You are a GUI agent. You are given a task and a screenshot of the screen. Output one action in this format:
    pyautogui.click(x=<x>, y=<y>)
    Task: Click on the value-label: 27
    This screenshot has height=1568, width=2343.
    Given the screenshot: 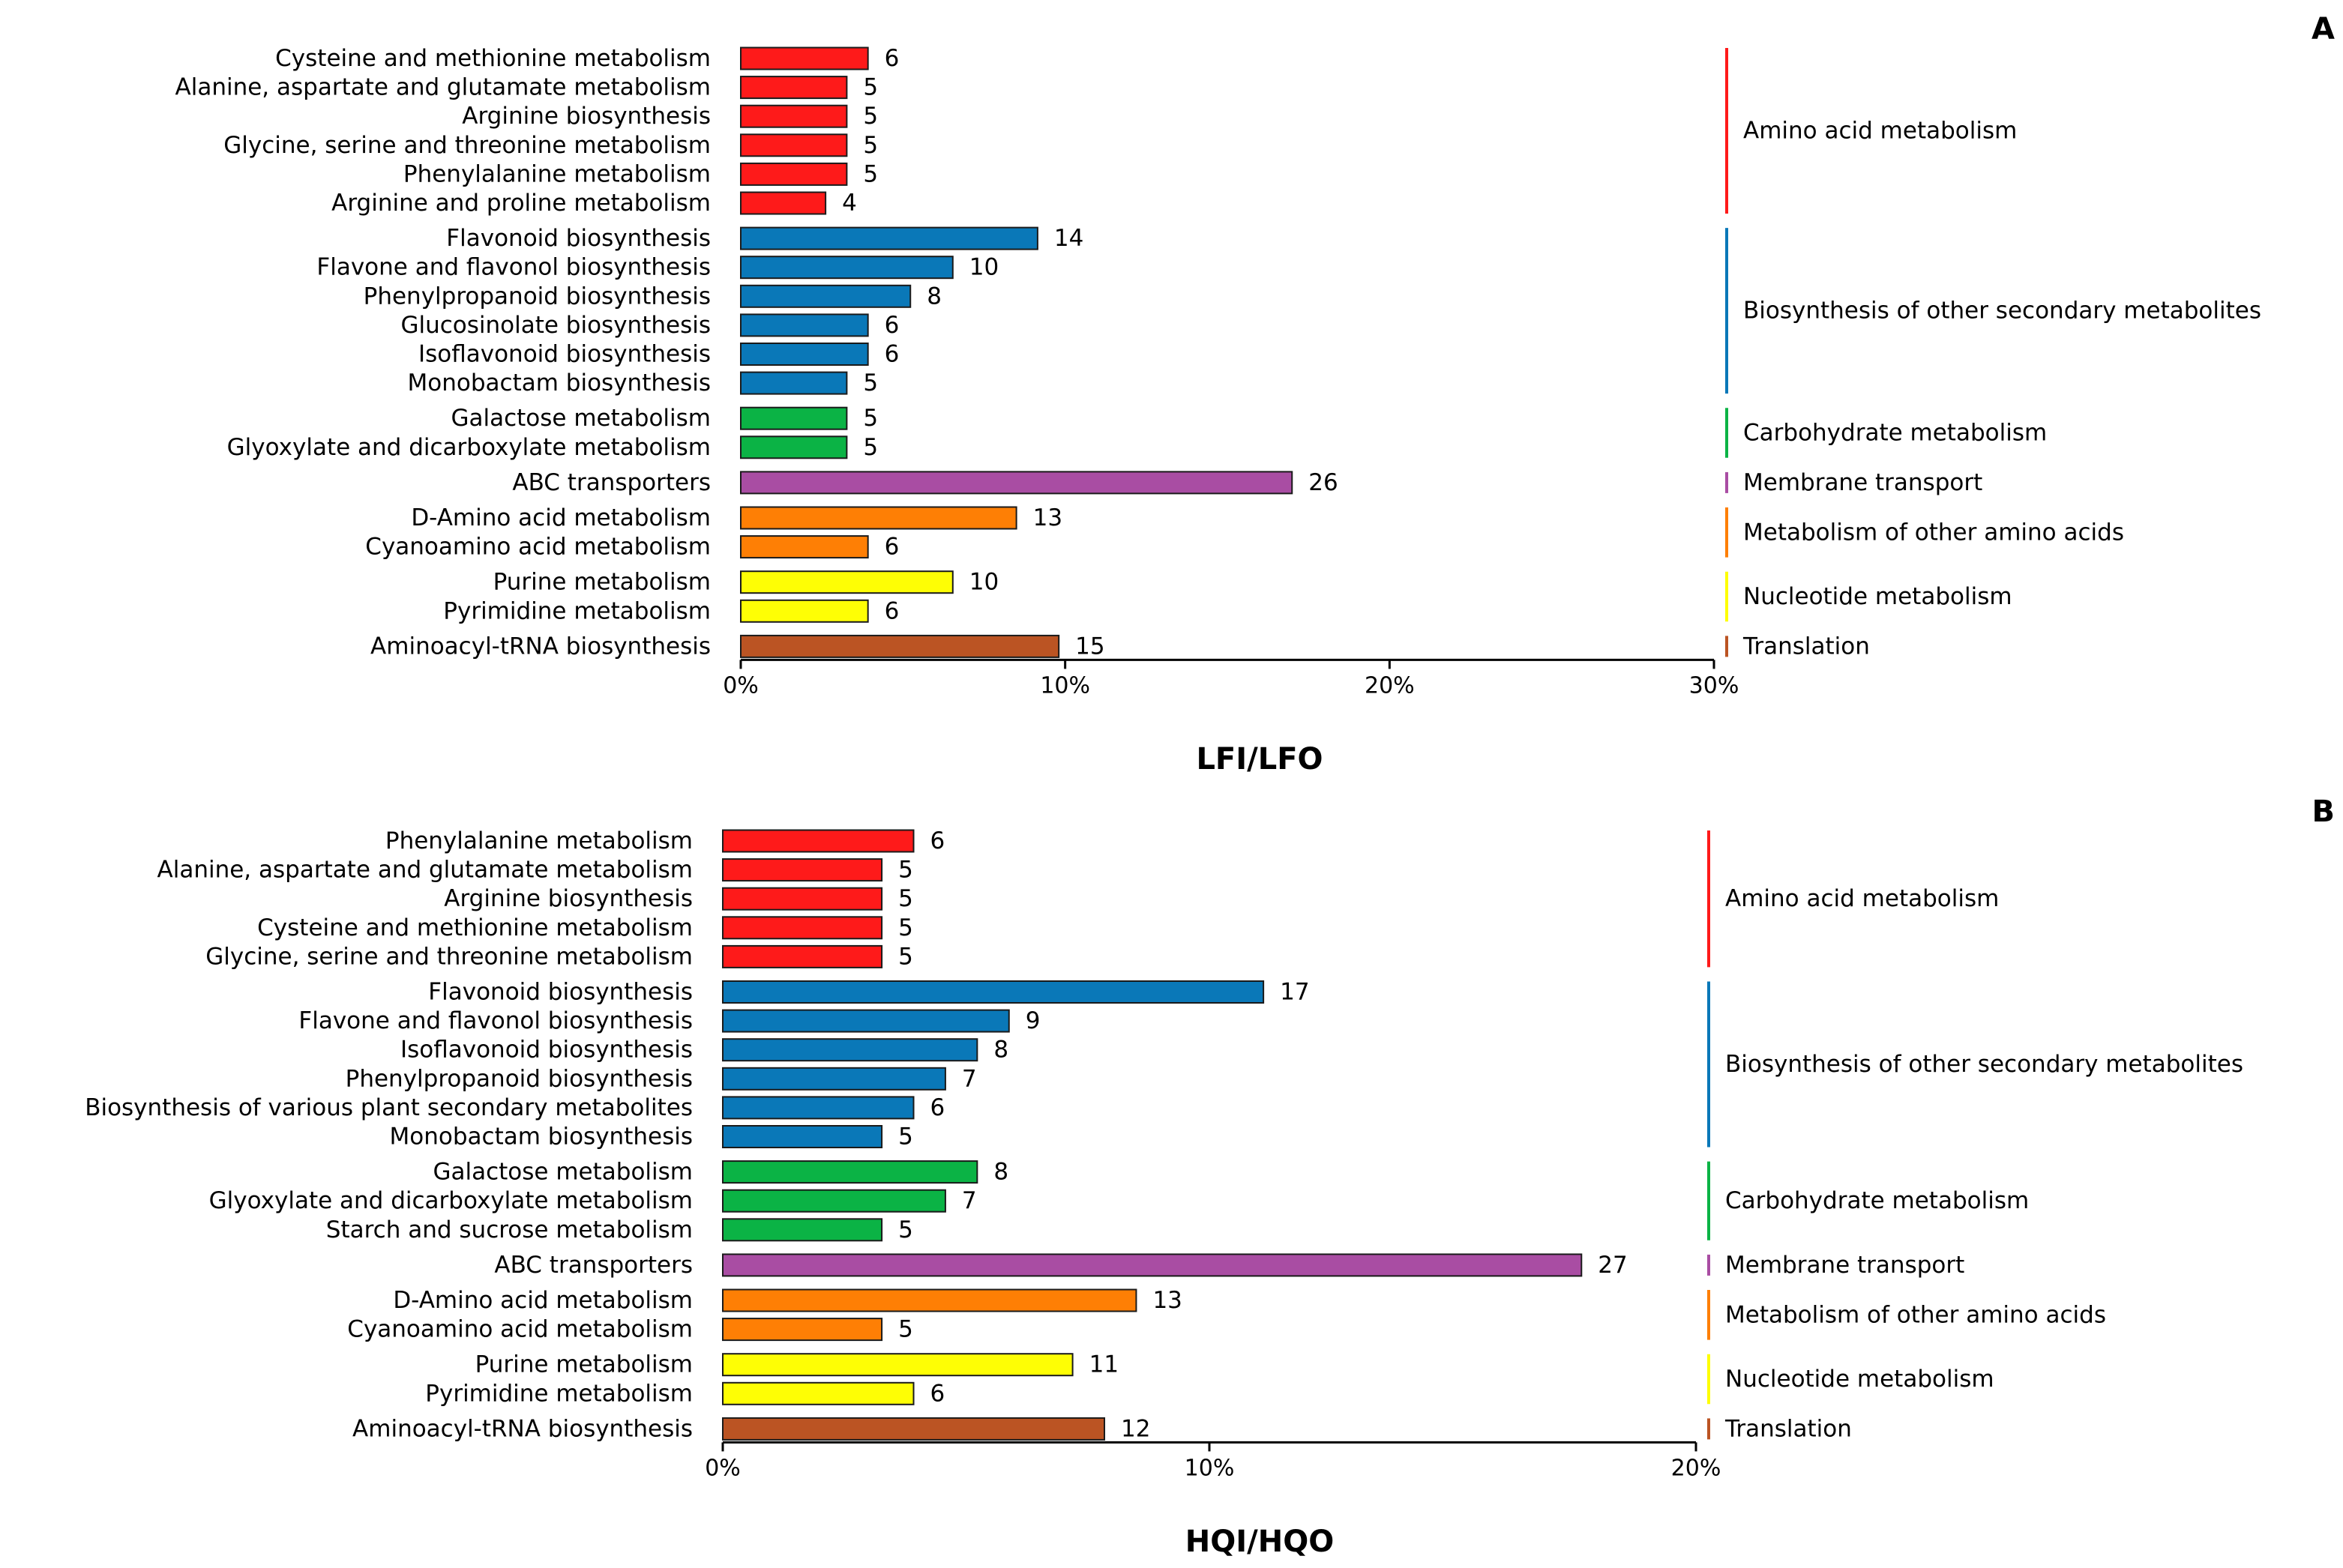 What is the action you would take?
    pyautogui.click(x=1612, y=1265)
    